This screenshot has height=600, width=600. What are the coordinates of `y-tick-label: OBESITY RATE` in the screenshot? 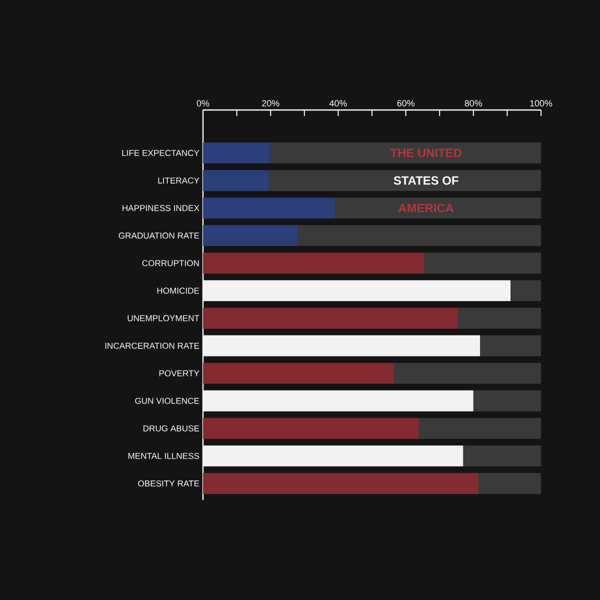 It's located at (169, 483).